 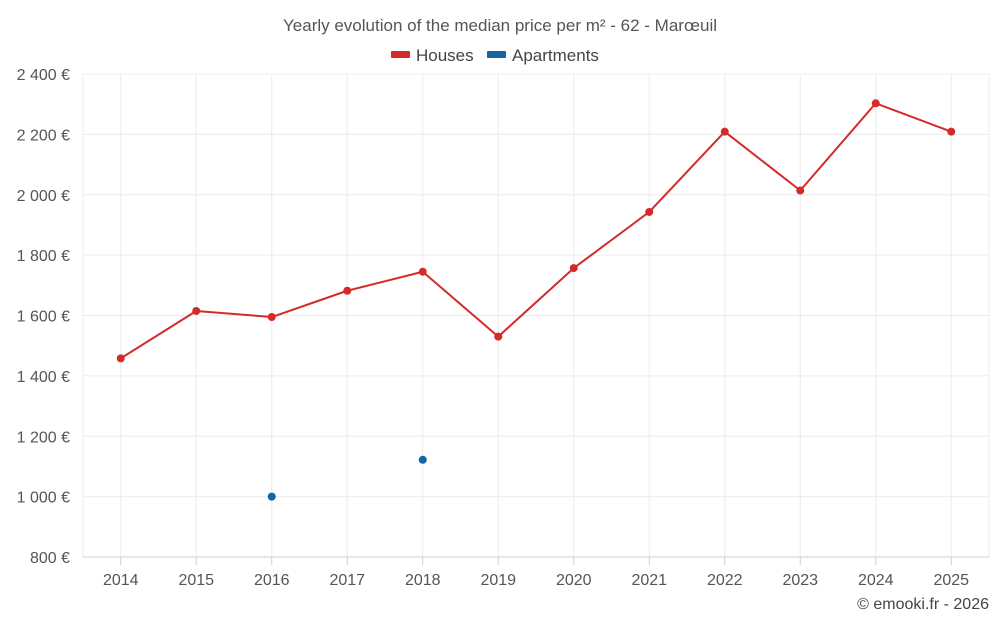 I want to click on data-point-houses-2019, so click(x=498, y=336).